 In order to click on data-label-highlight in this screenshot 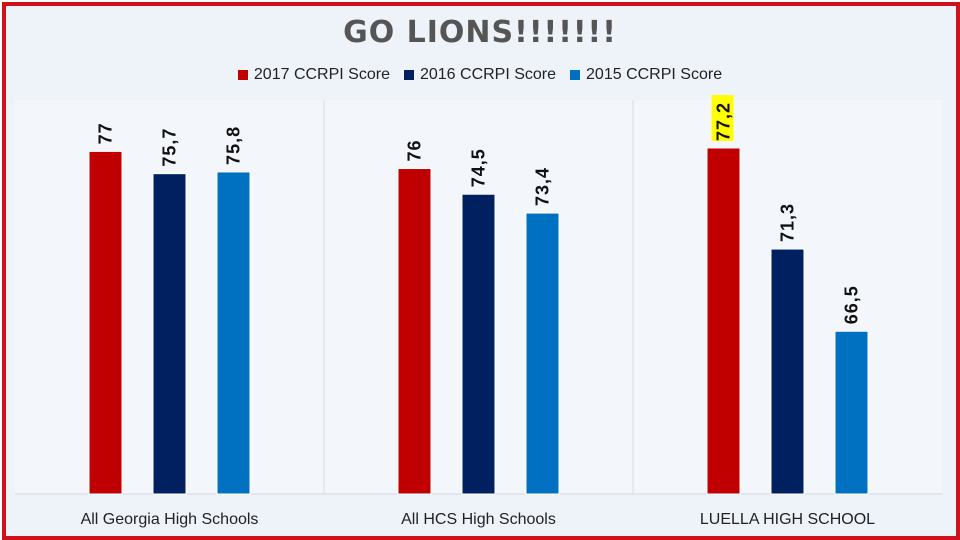, I will do `click(722, 117)`.